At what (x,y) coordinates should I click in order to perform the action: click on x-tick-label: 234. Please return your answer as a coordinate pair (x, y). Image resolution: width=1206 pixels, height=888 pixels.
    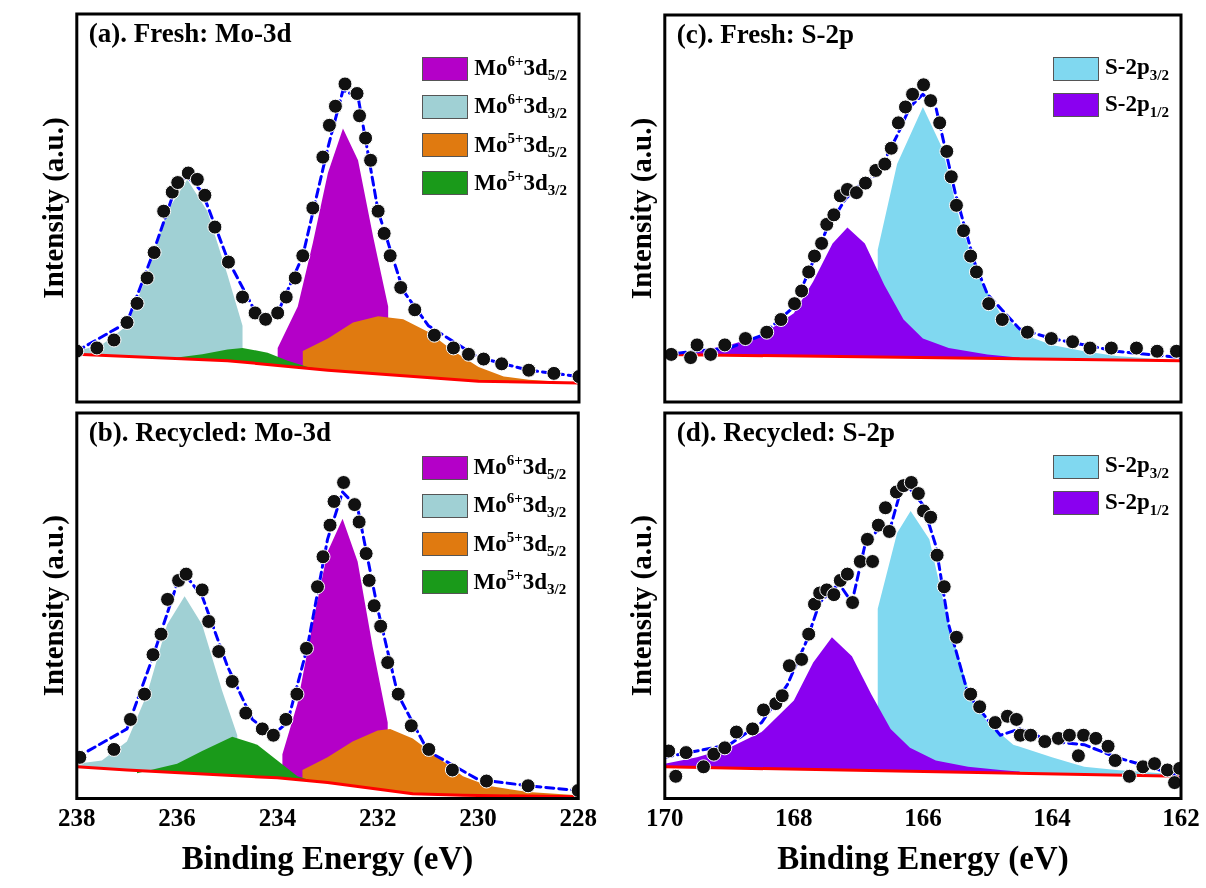
    Looking at the image, I should click on (277, 817).